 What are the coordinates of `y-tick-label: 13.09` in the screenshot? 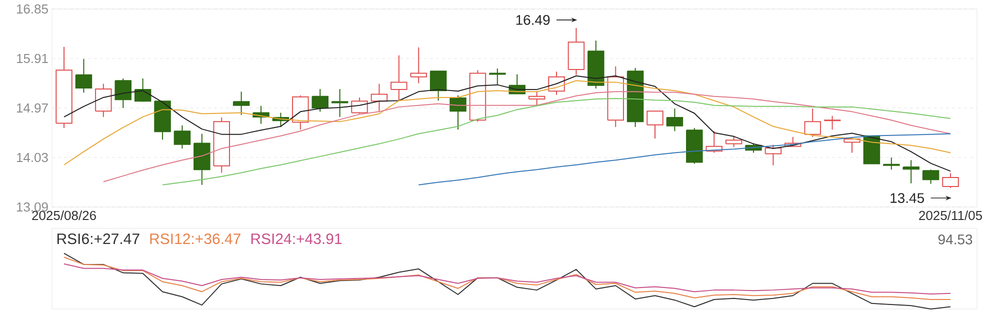 It's located at (32, 207).